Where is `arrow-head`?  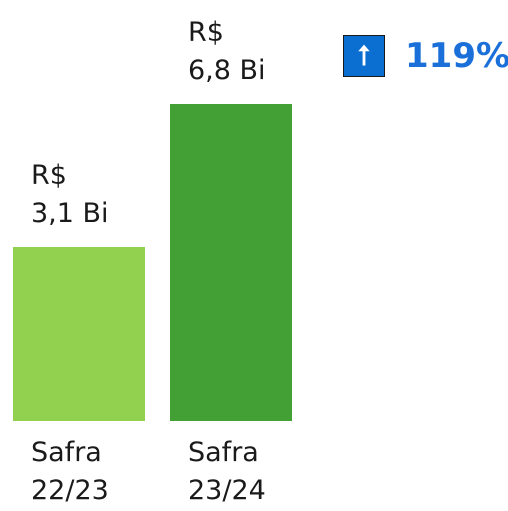
arrow-head is located at coordinates (364, 48).